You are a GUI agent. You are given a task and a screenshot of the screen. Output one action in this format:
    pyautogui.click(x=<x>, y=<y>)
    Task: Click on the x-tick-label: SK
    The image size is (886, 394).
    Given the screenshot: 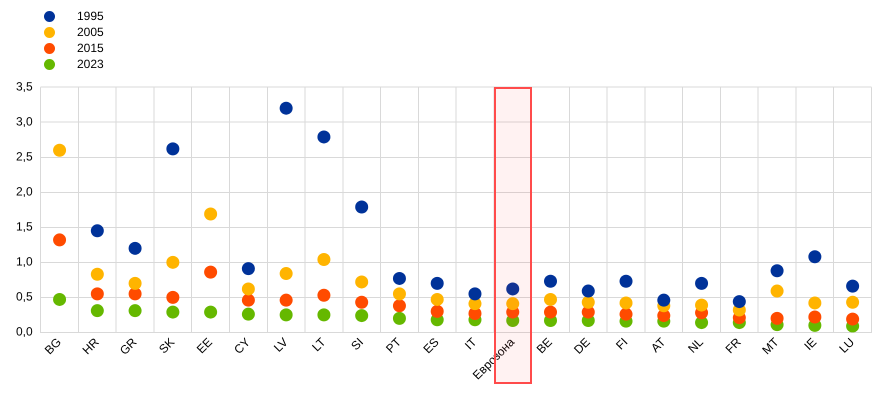 What is the action you would take?
    pyautogui.click(x=167, y=345)
    